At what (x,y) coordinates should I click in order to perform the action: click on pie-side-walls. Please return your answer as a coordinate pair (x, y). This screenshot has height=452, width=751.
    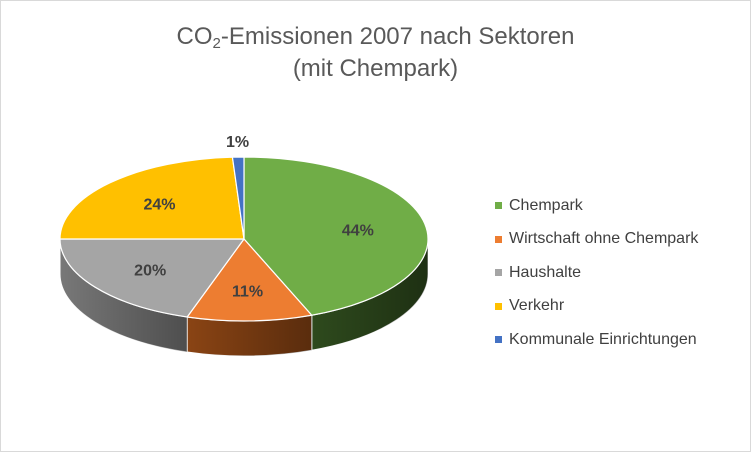
    Looking at the image, I should click on (244, 297).